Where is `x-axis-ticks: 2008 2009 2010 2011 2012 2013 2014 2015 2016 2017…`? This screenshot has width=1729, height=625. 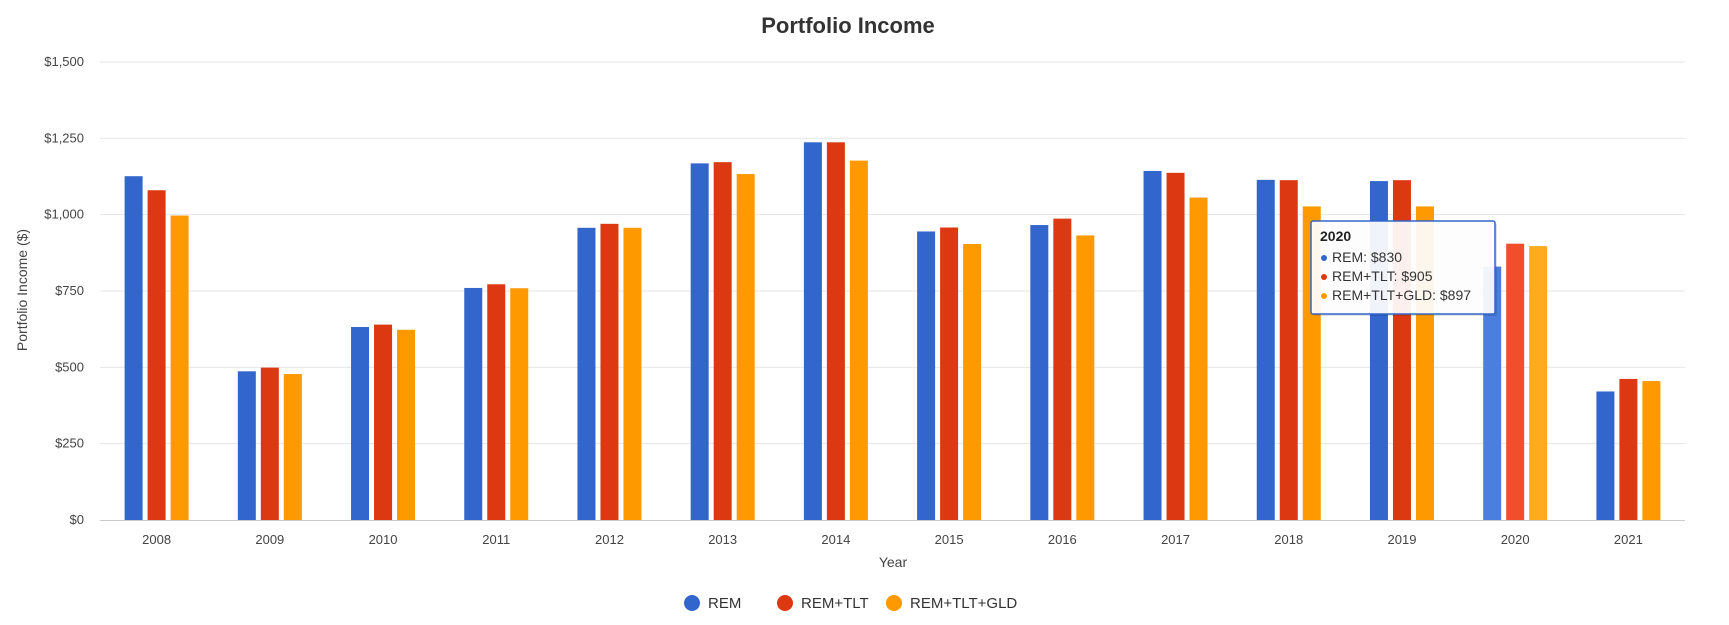
x-axis-ticks: 2008 2009 2010 2011 2012 2013 2014 2015 2016 2017… is located at coordinates (892, 539).